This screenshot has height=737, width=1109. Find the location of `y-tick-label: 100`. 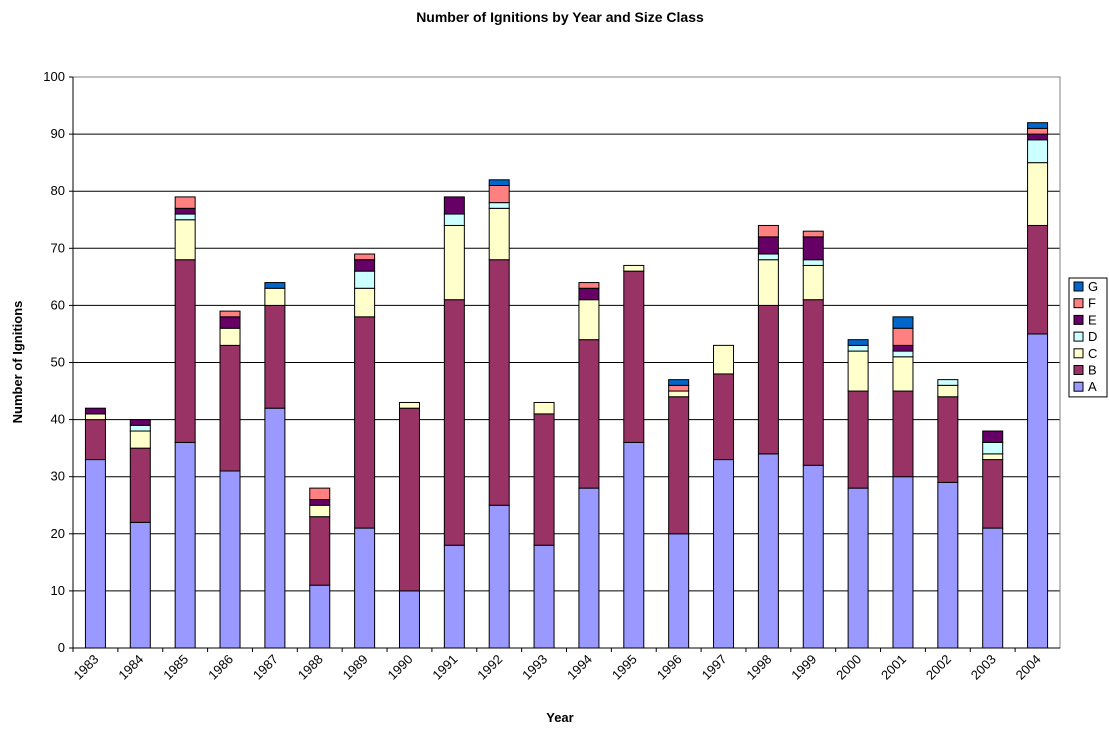

y-tick-label: 100 is located at coordinates (54, 76).